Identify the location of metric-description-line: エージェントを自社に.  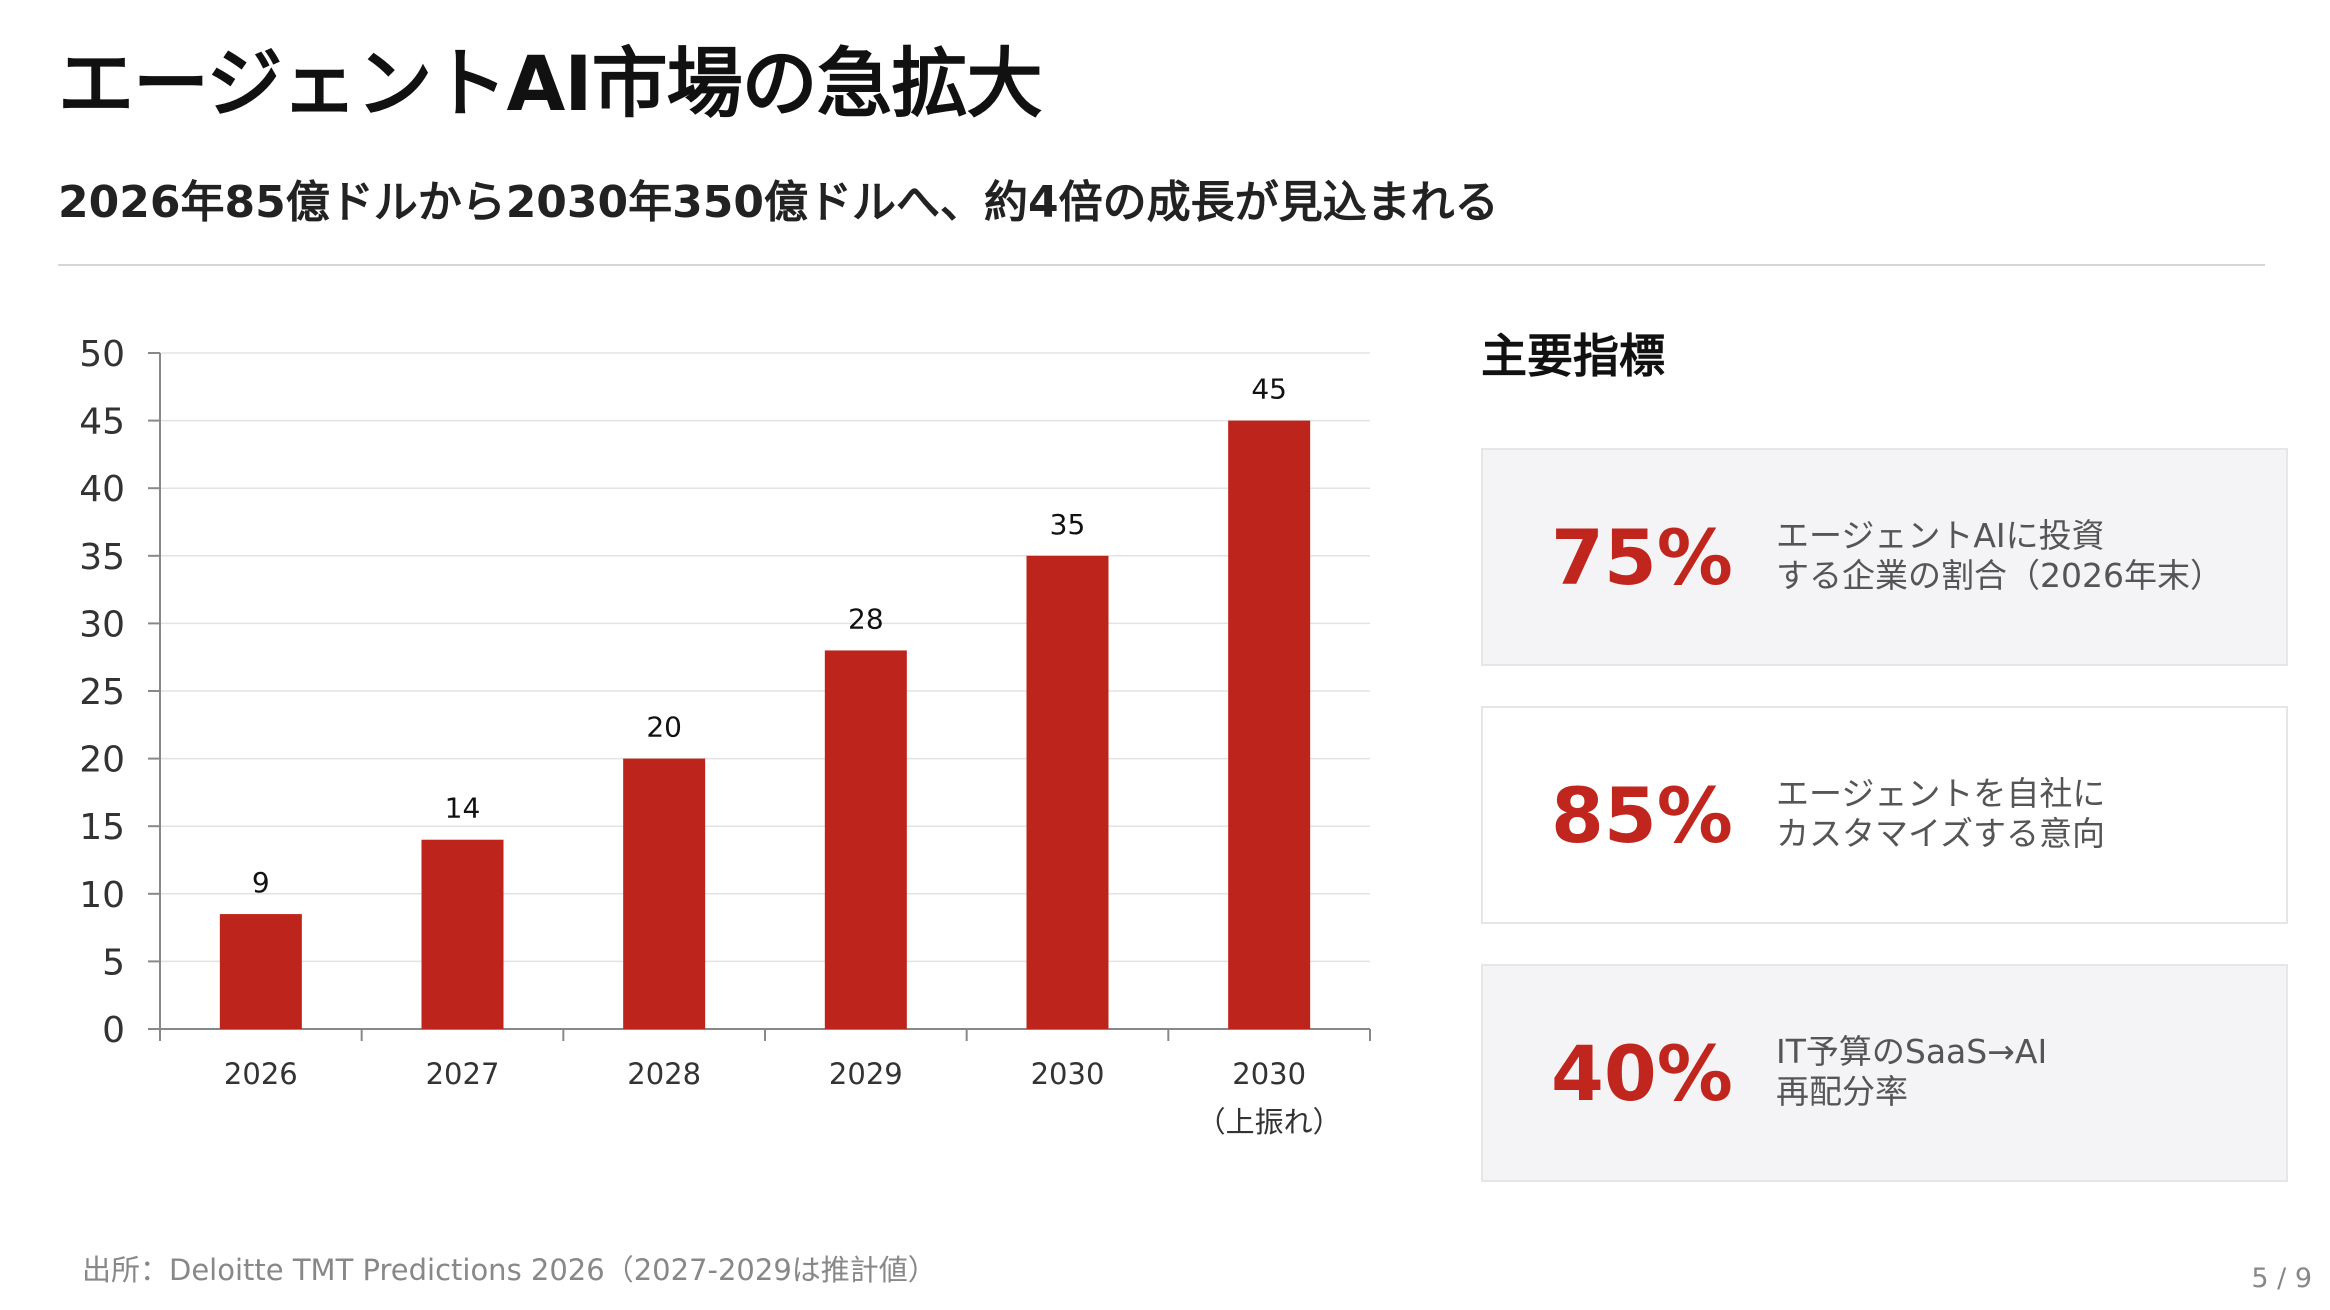
(1941, 793).